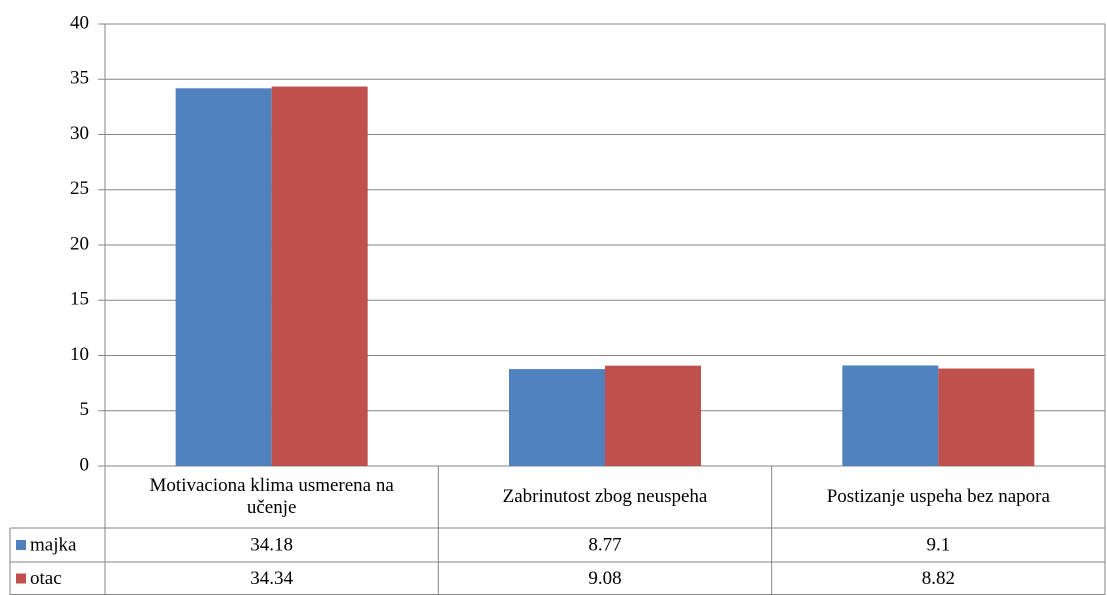 Image resolution: width=1107 pixels, height=595 pixels. I want to click on y-tick-label: 5, so click(85, 409).